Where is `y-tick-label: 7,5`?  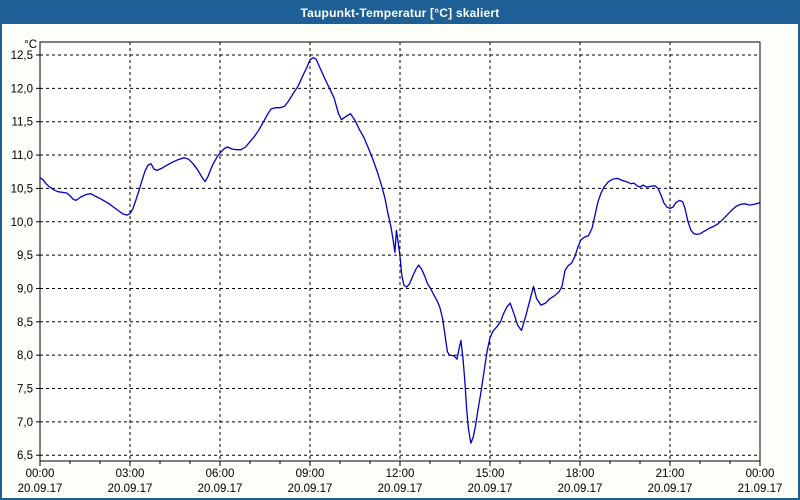
y-tick-label: 7,5 is located at coordinates (25, 390).